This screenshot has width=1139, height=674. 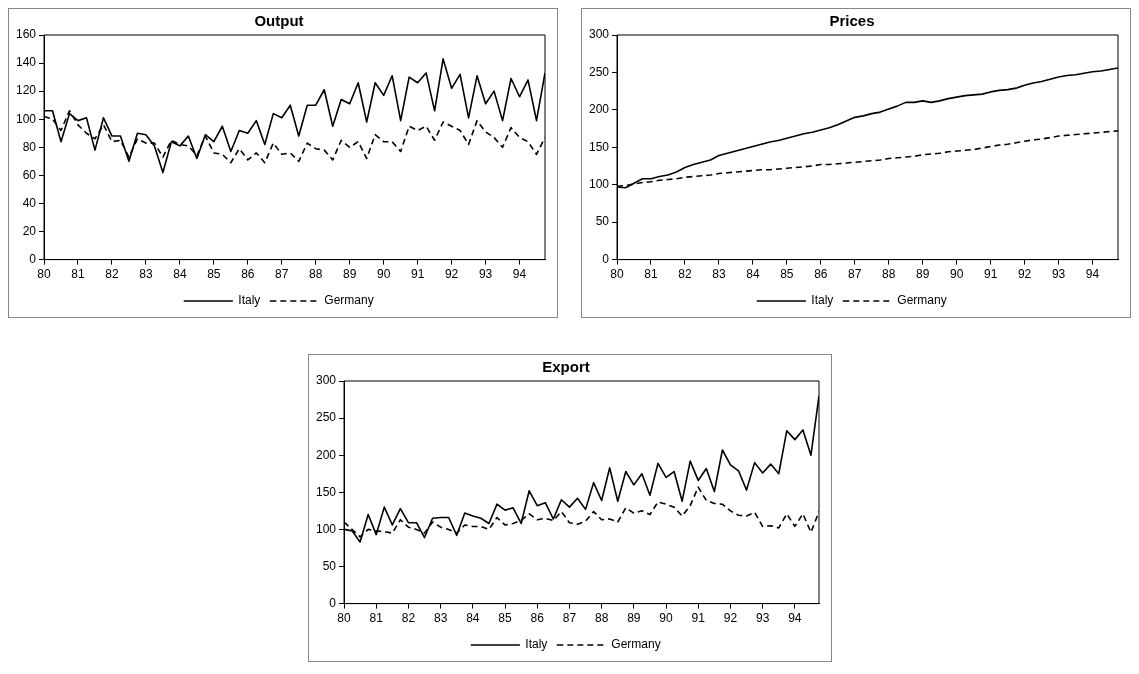 What do you see at coordinates (26, 34) in the screenshot?
I see `y-tick-label: 160` at bounding box center [26, 34].